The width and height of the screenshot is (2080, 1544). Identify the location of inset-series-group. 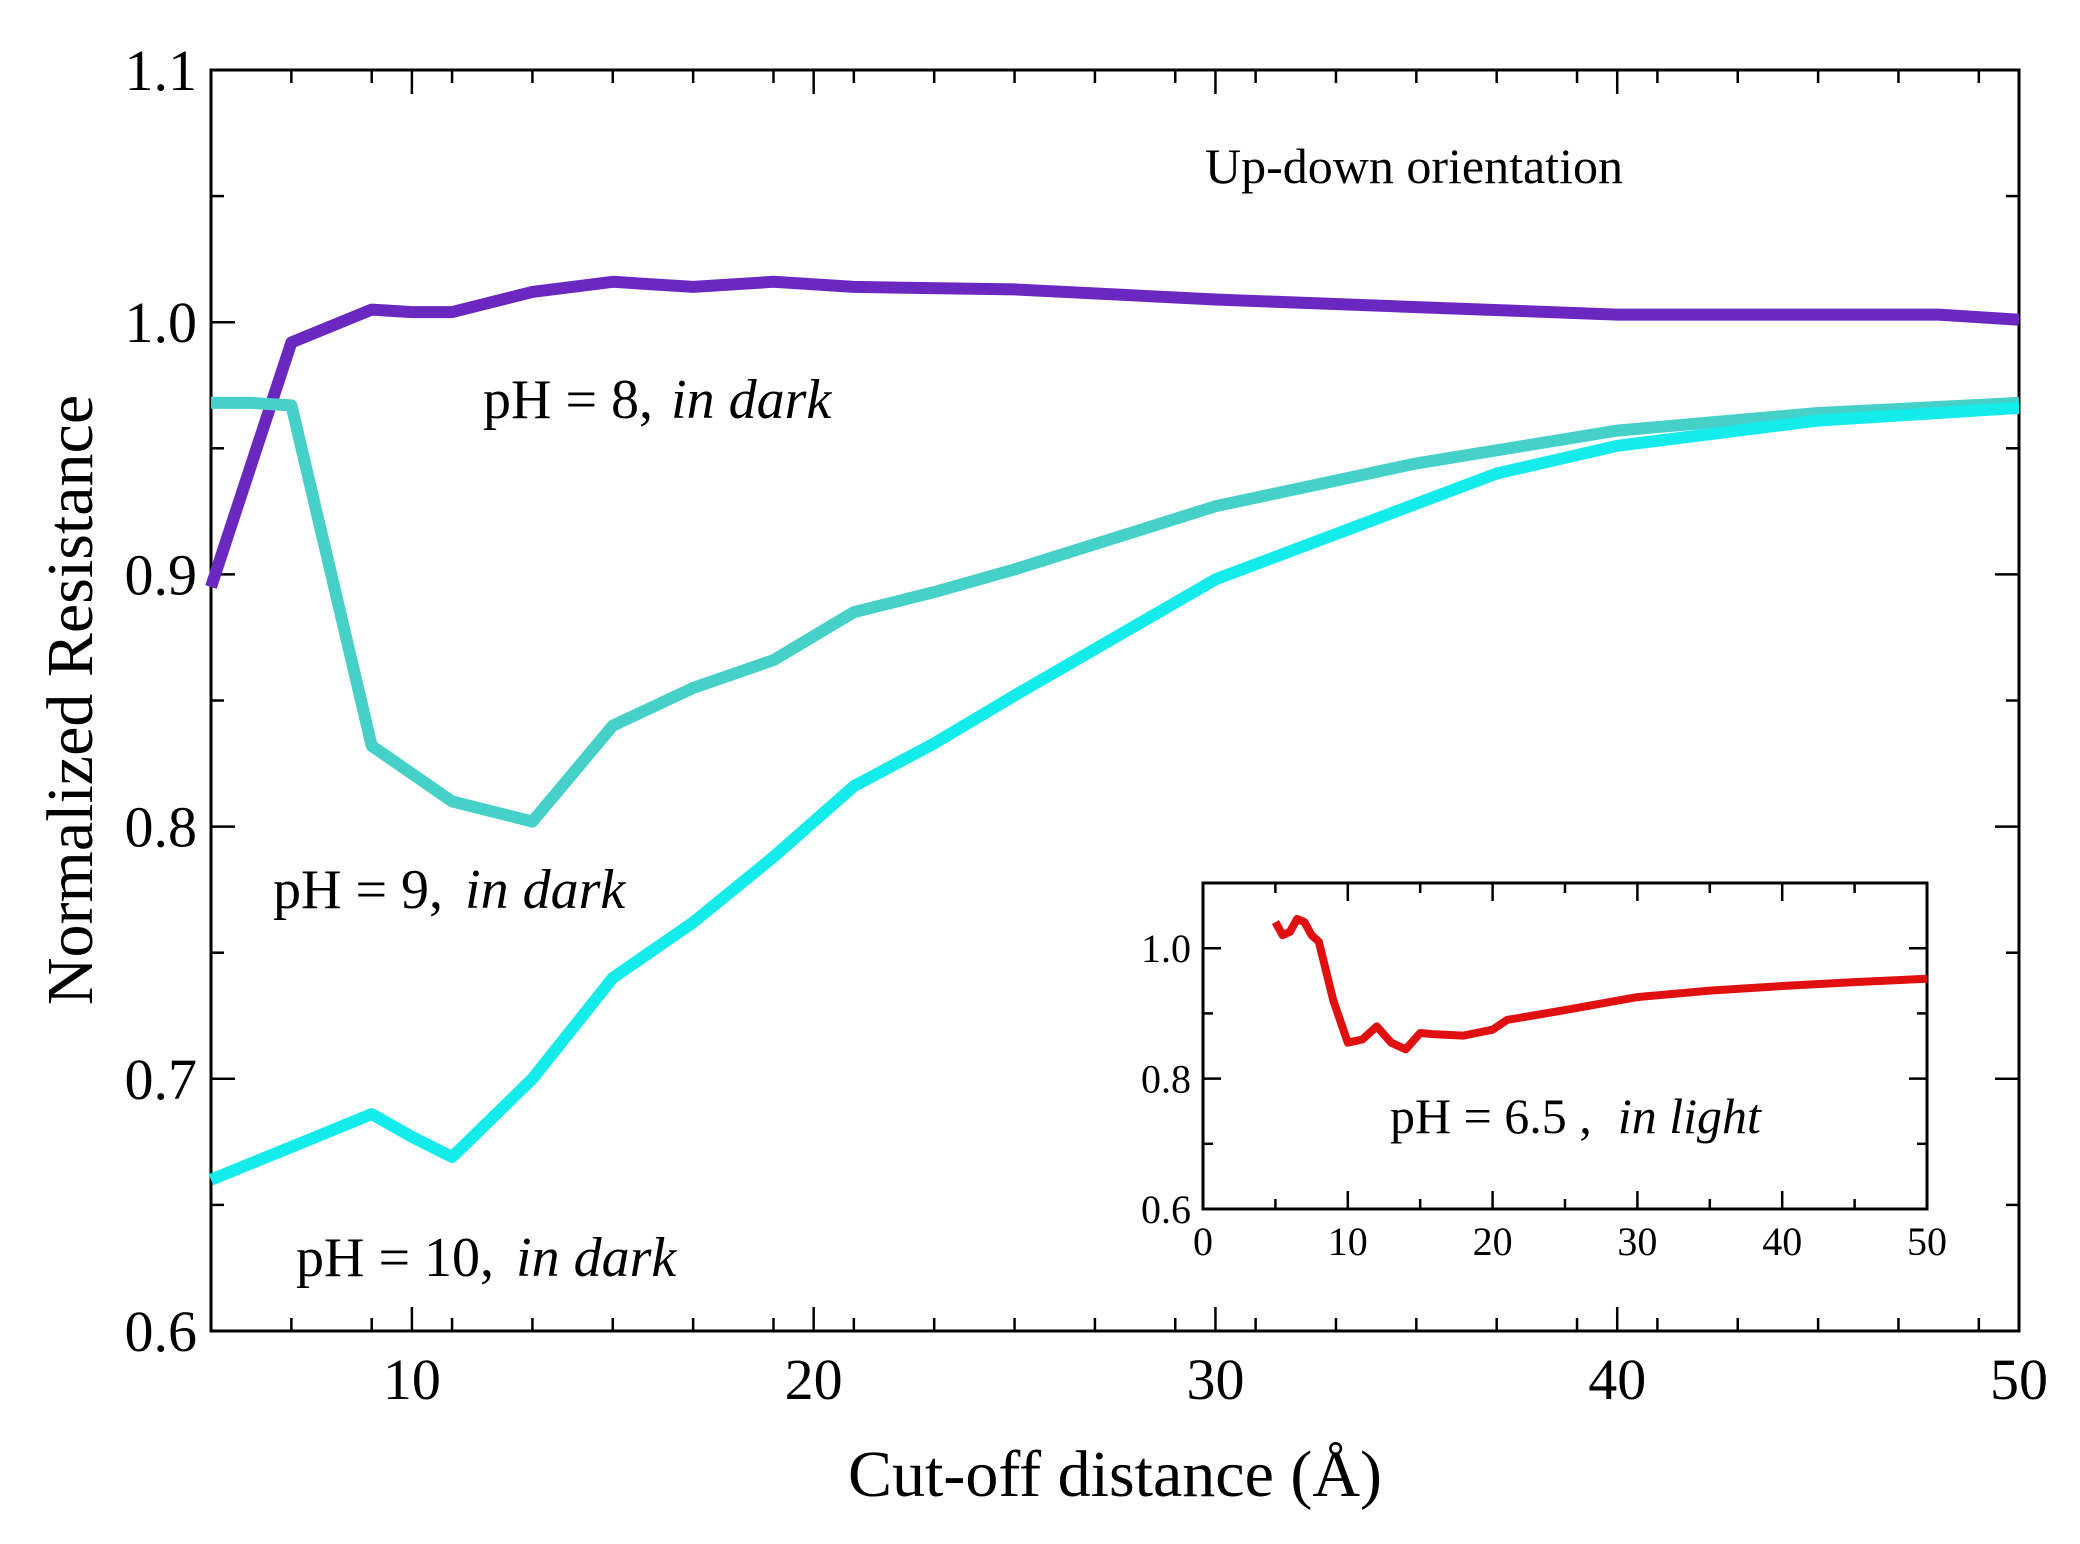
(1599, 984).